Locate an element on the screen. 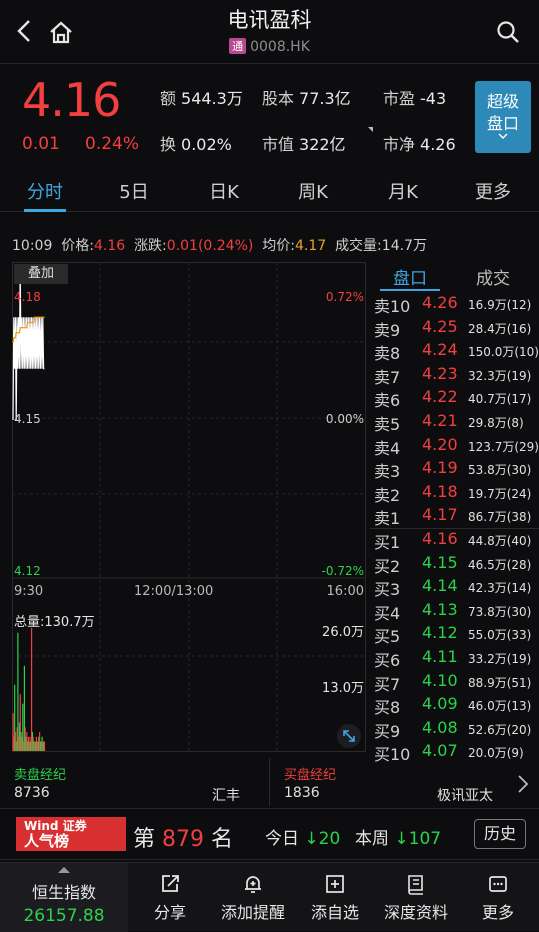 This screenshot has width=539, height=932. back-icon is located at coordinates (25, 33).